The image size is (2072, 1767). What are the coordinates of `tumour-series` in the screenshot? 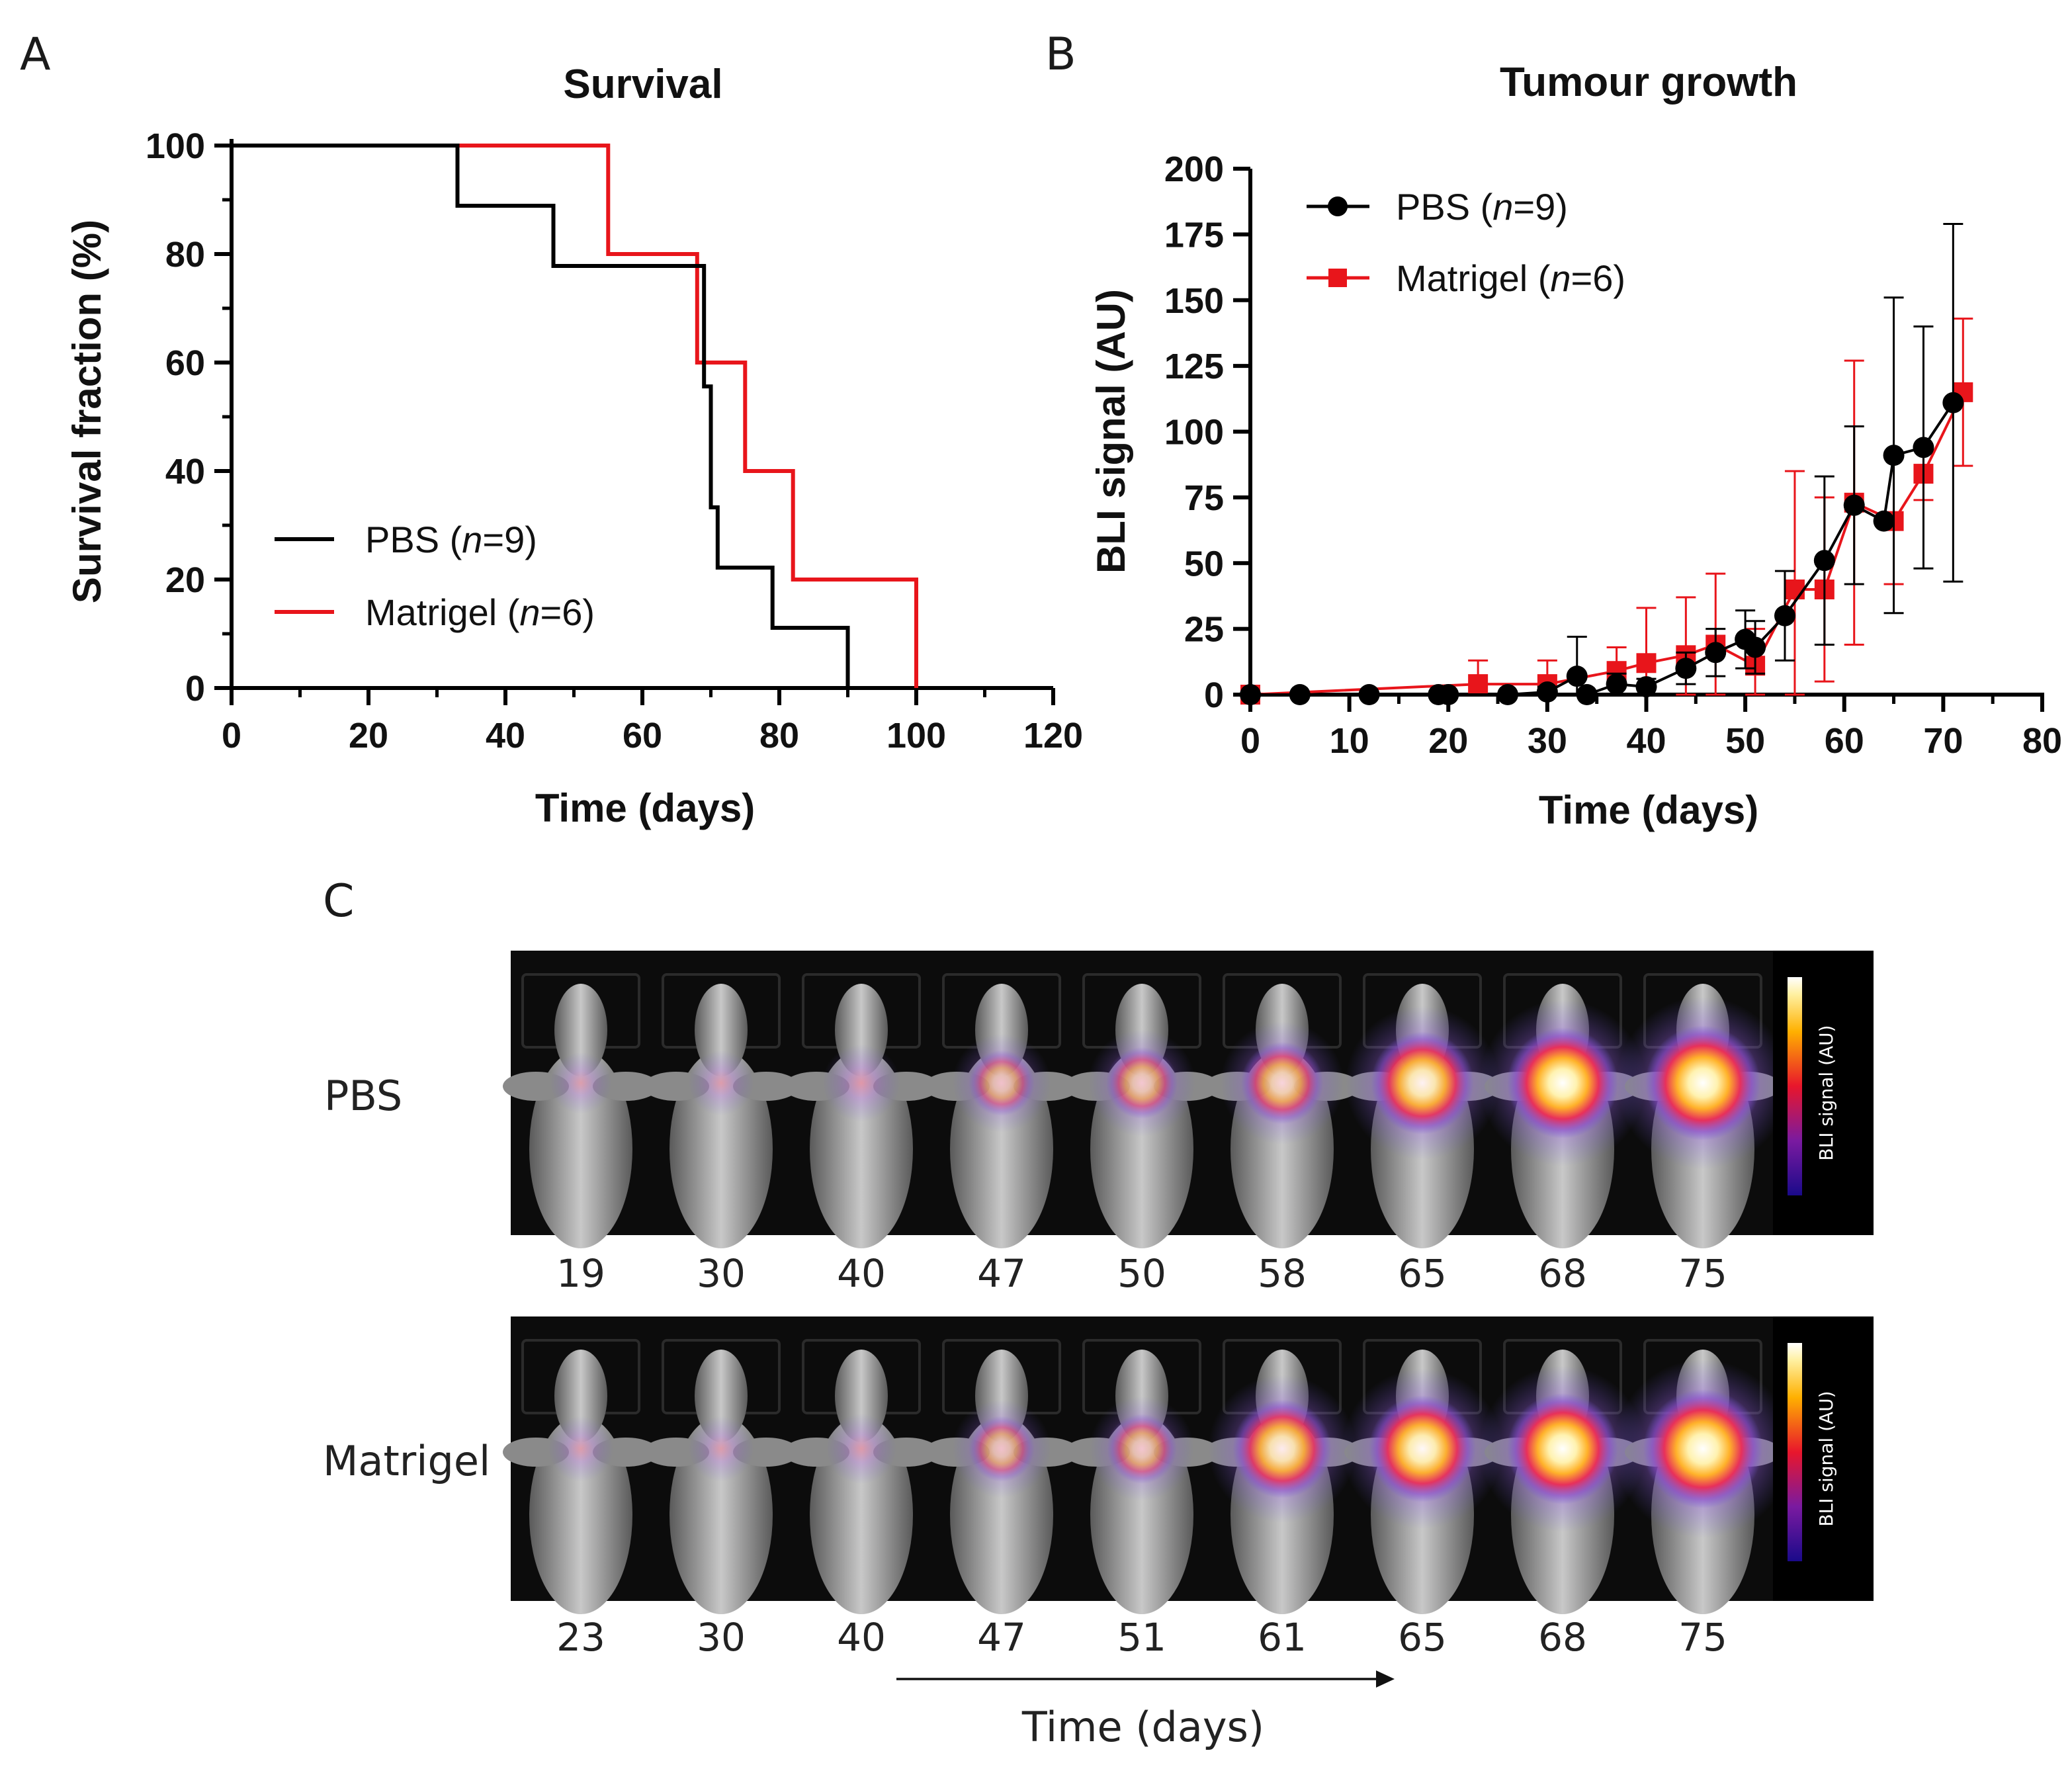 It's located at (1606, 463).